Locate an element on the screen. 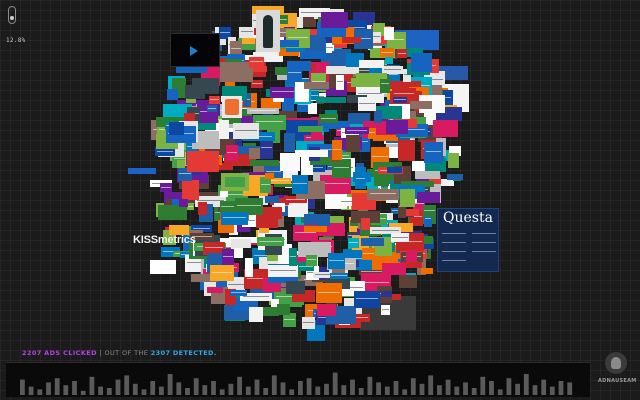 The image size is (640, 400). ad-percent-banner is located at coordinates (232, 107).